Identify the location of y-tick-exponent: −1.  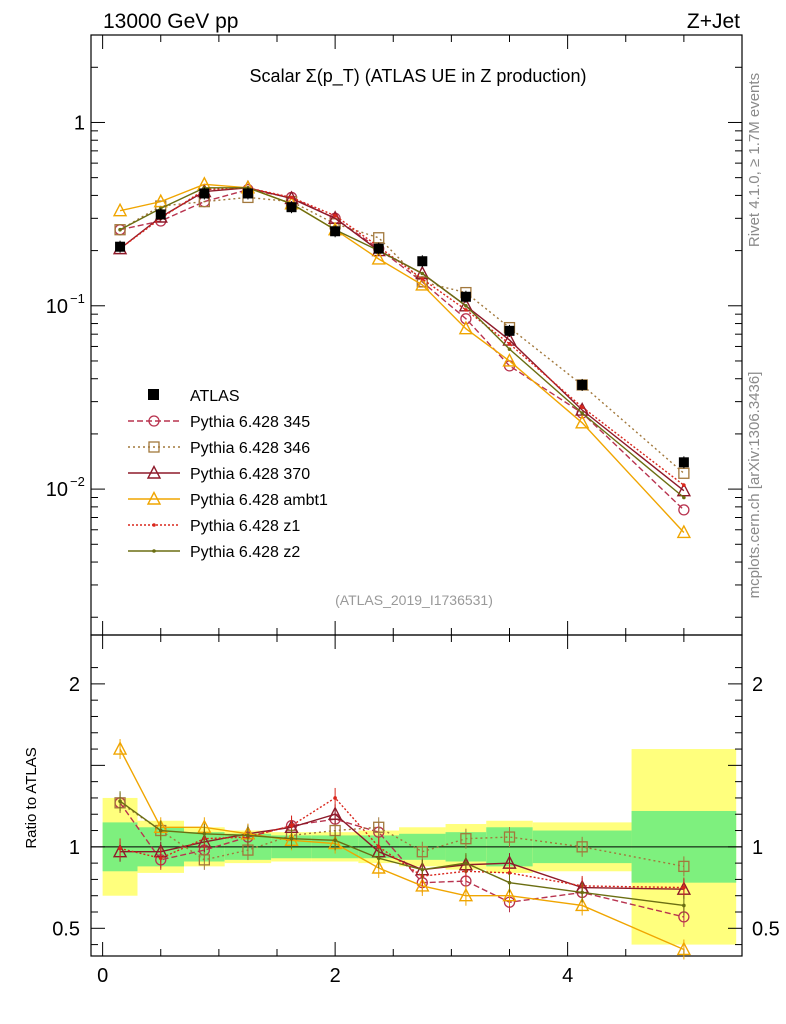
(77, 298).